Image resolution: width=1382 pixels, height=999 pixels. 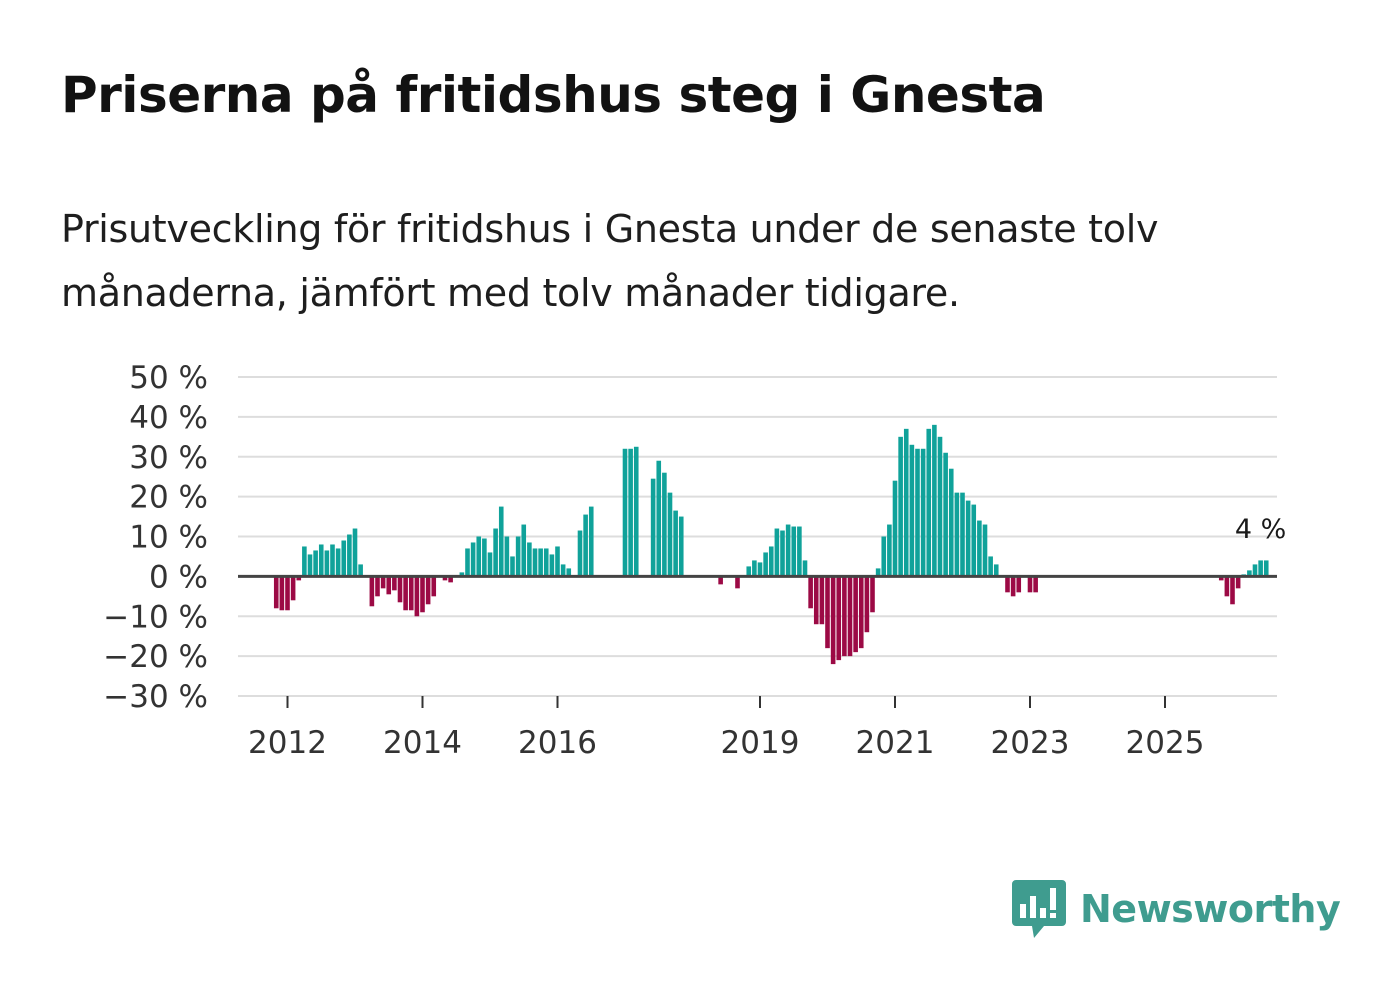 I want to click on x-tick-label: 2025, so click(x=1165, y=743).